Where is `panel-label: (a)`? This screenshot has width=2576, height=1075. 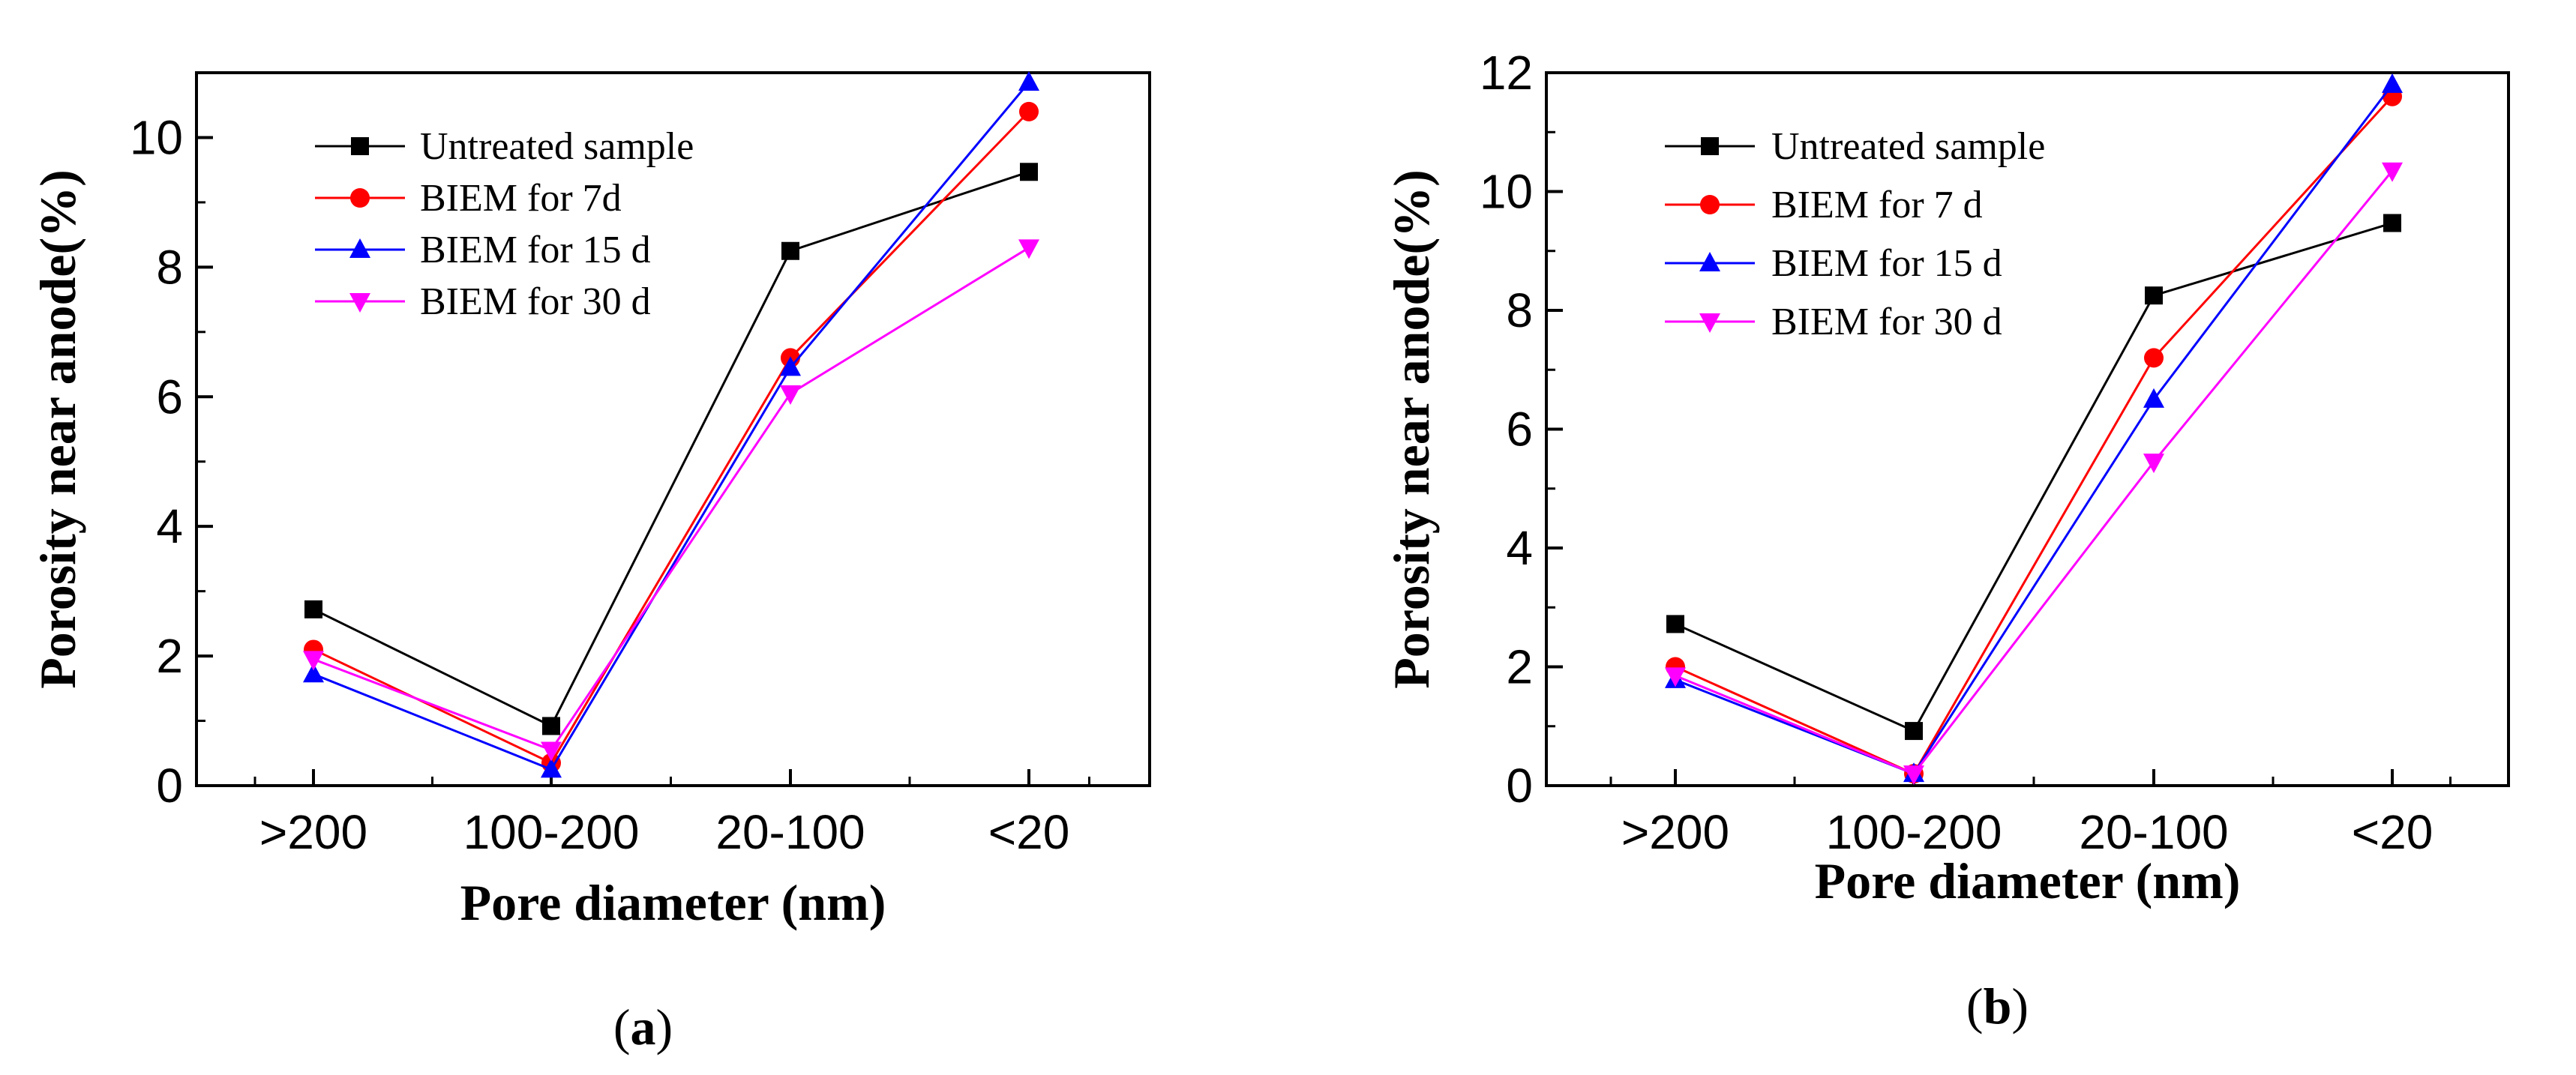
panel-label: (a) is located at coordinates (643, 1027).